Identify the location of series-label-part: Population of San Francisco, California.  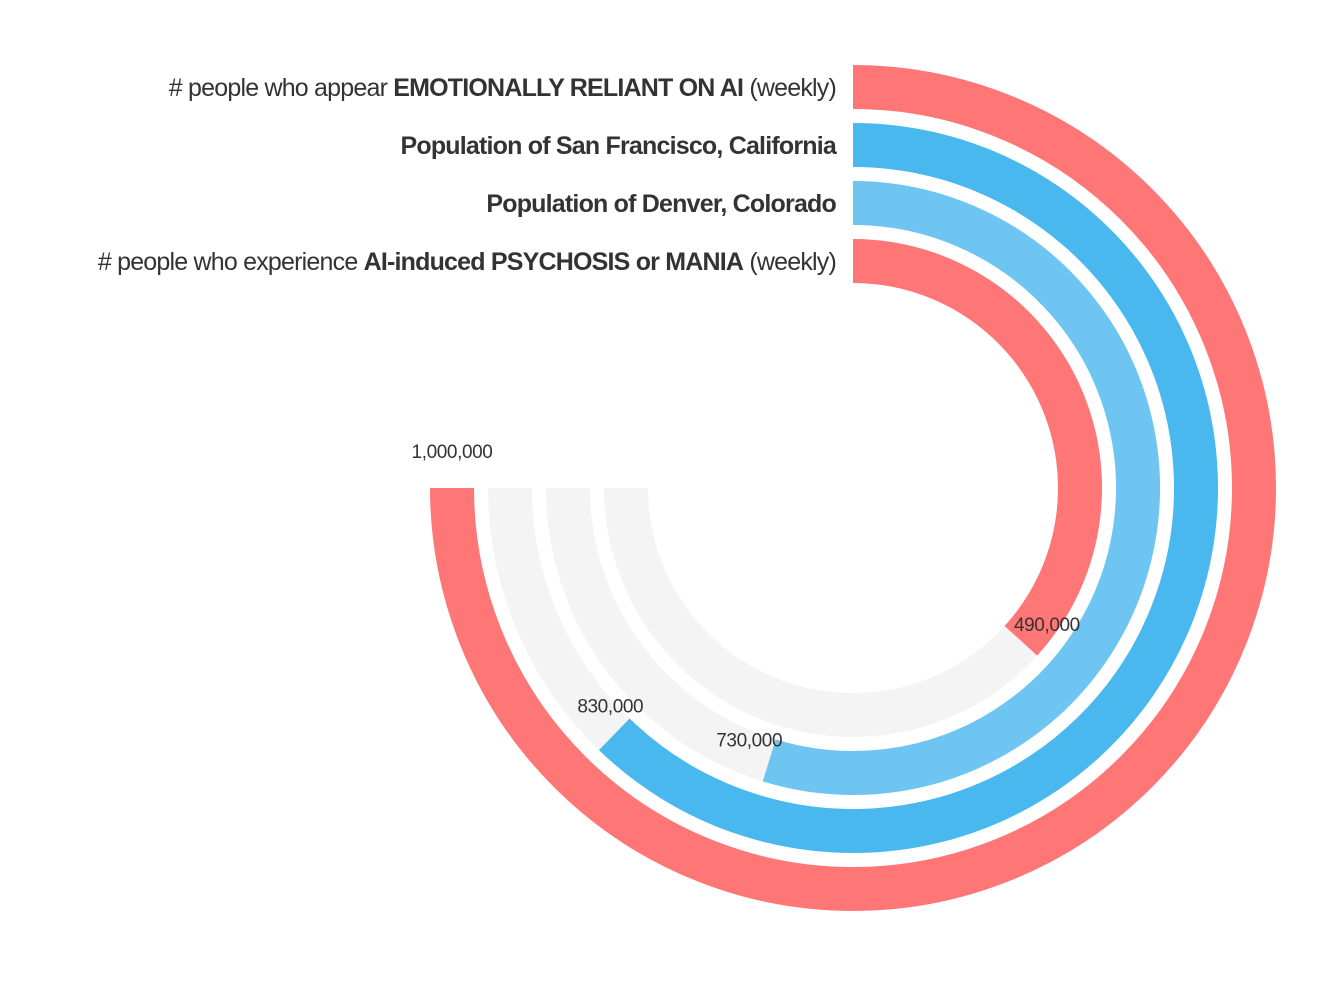
(618, 146).